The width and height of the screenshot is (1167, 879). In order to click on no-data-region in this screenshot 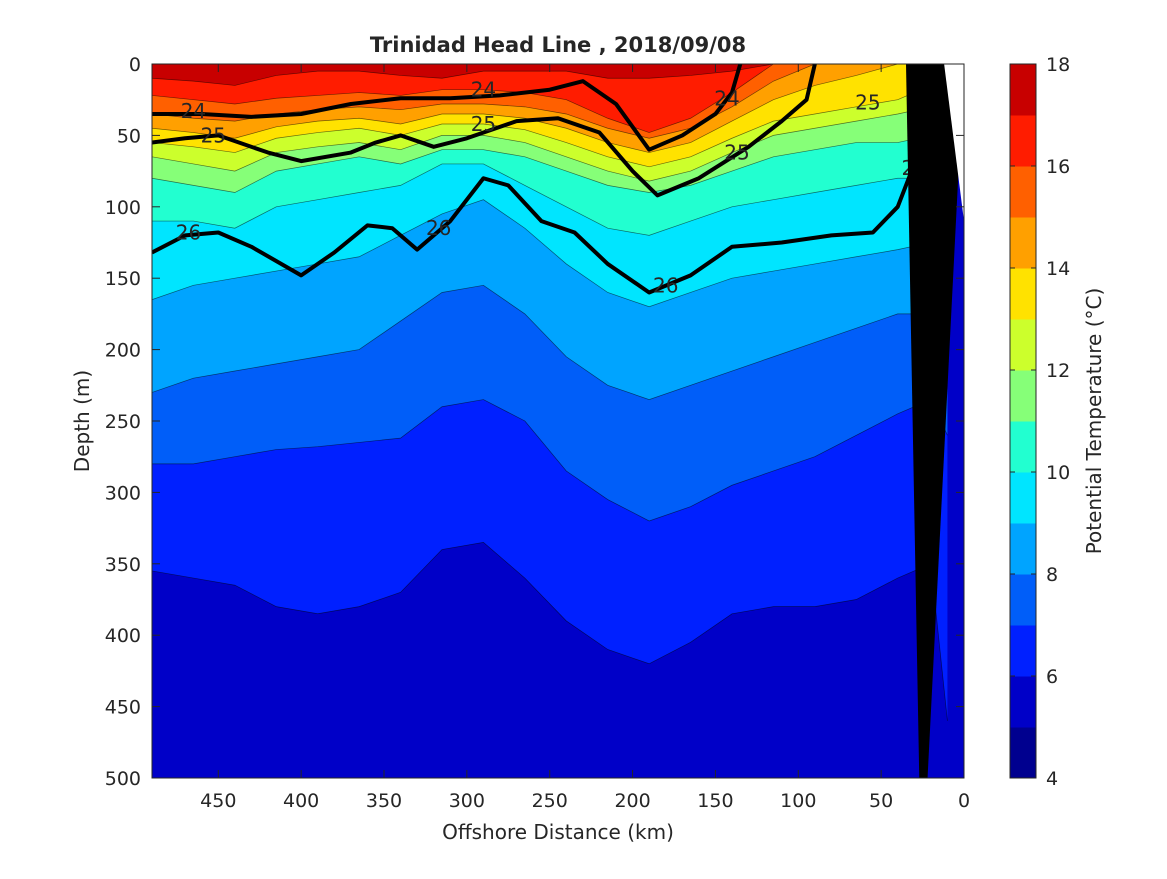, I will do `click(954, 143)`.